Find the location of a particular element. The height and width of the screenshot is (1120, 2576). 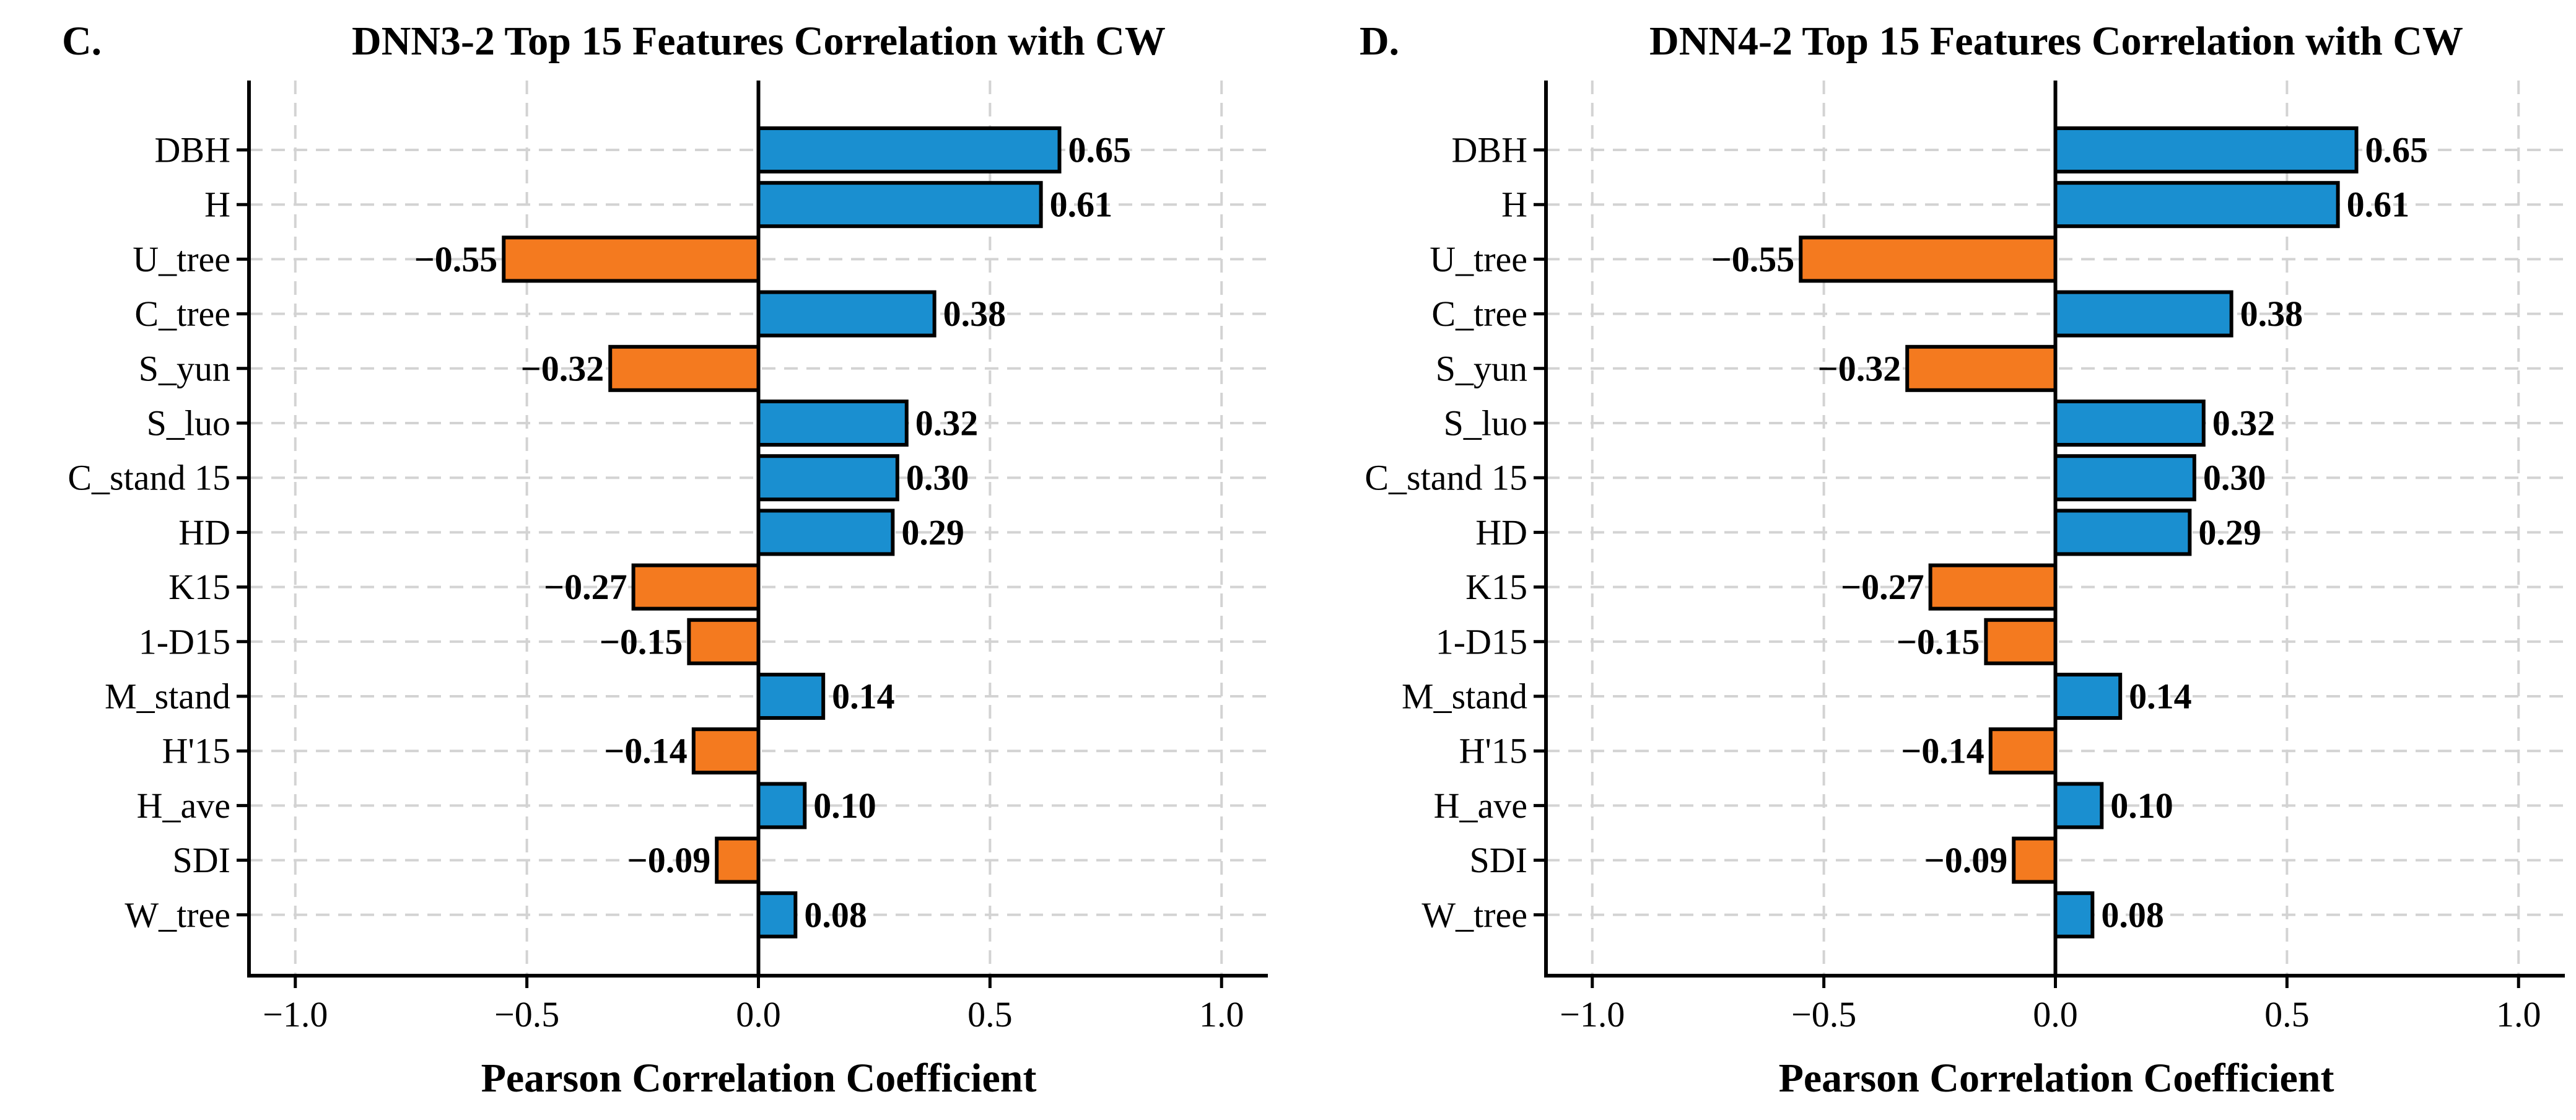

x-tick-label: −0.5 is located at coordinates (526, 1014).